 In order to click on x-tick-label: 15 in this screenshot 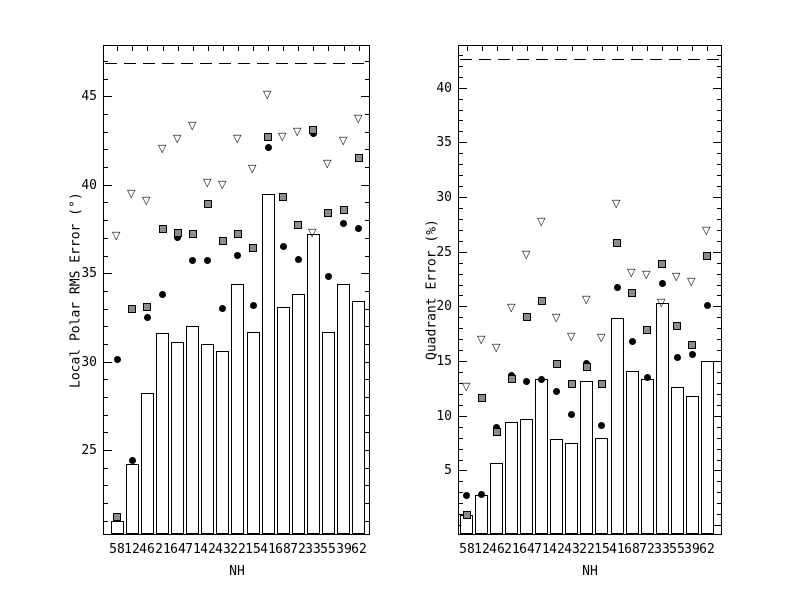, I will do `click(602, 549)`.